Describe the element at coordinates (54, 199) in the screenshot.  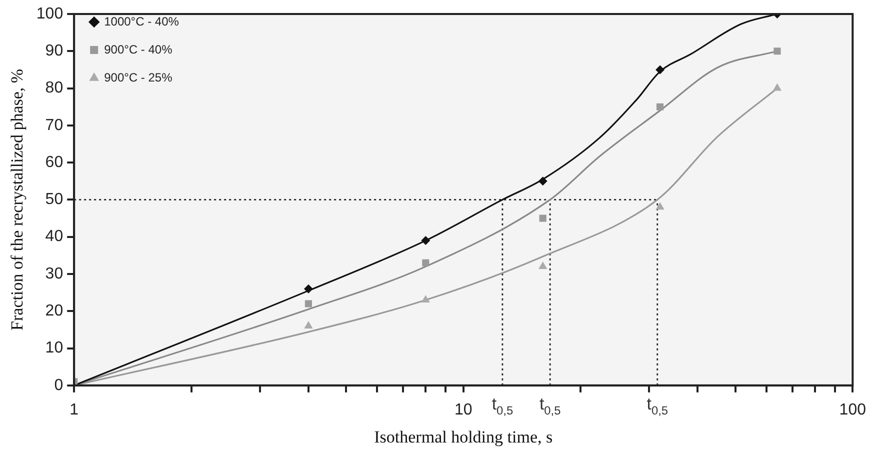
I see `y-tick-label: 50` at that location.